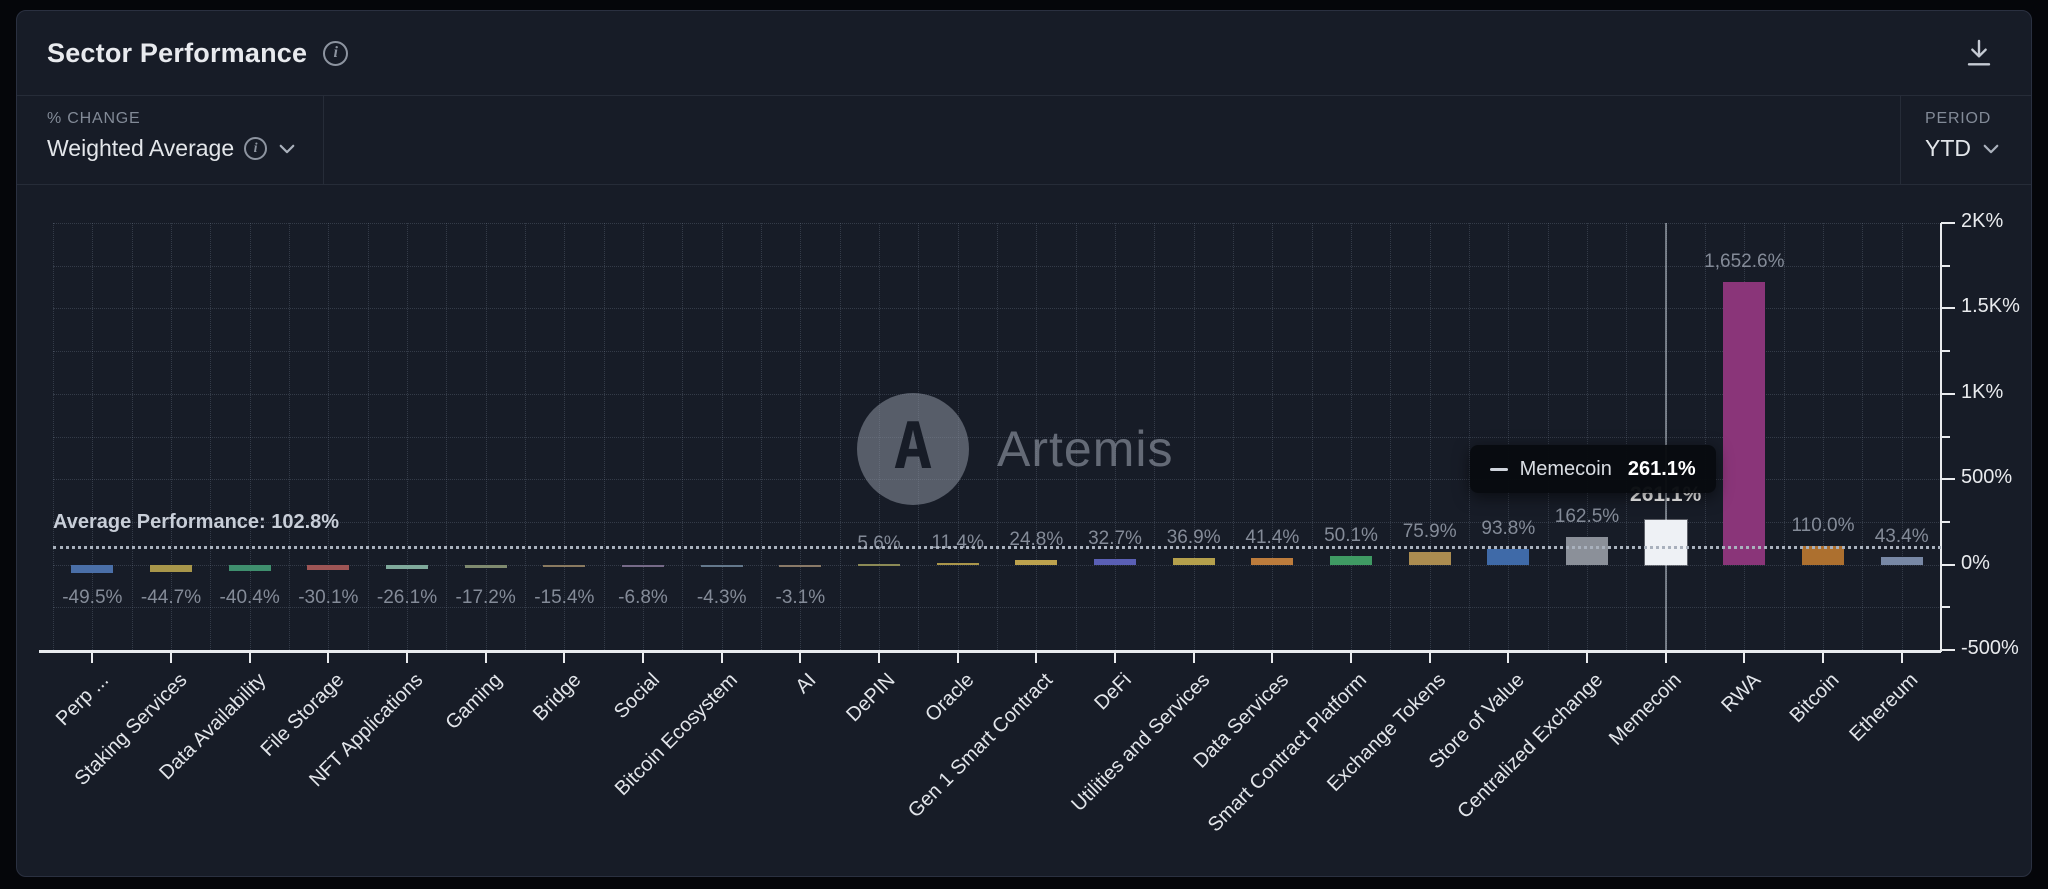 This screenshot has height=889, width=2048. What do you see at coordinates (1024, 53) in the screenshot?
I see `card-header: Sector Performance i` at bounding box center [1024, 53].